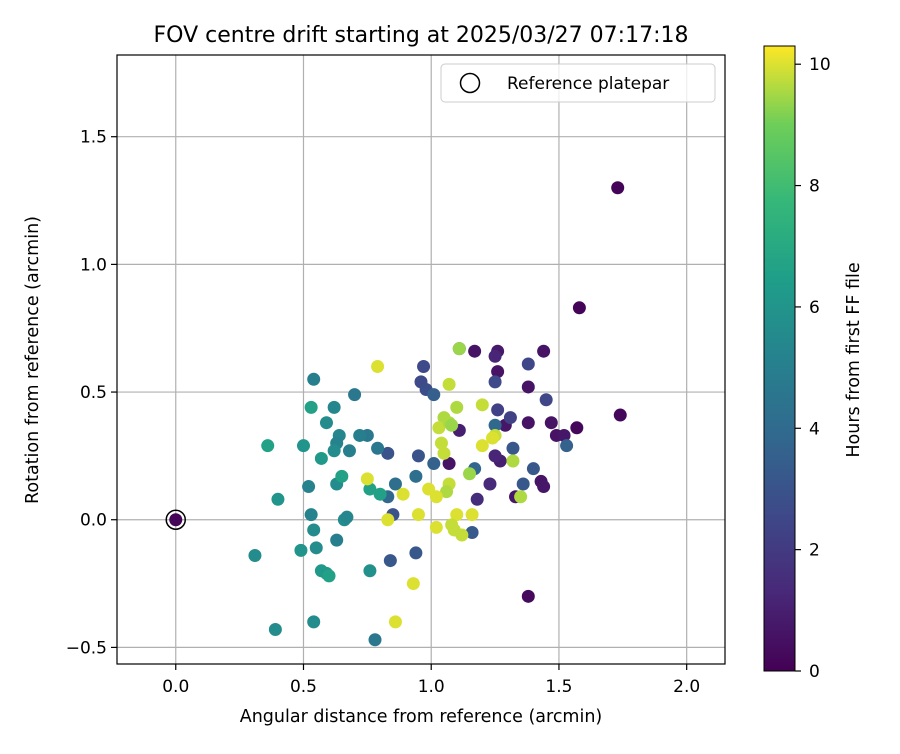 Image resolution: width=900 pixels, height=754 pixels. Describe the element at coordinates (779, 358) in the screenshot. I see `colorbar-gradient` at that location.